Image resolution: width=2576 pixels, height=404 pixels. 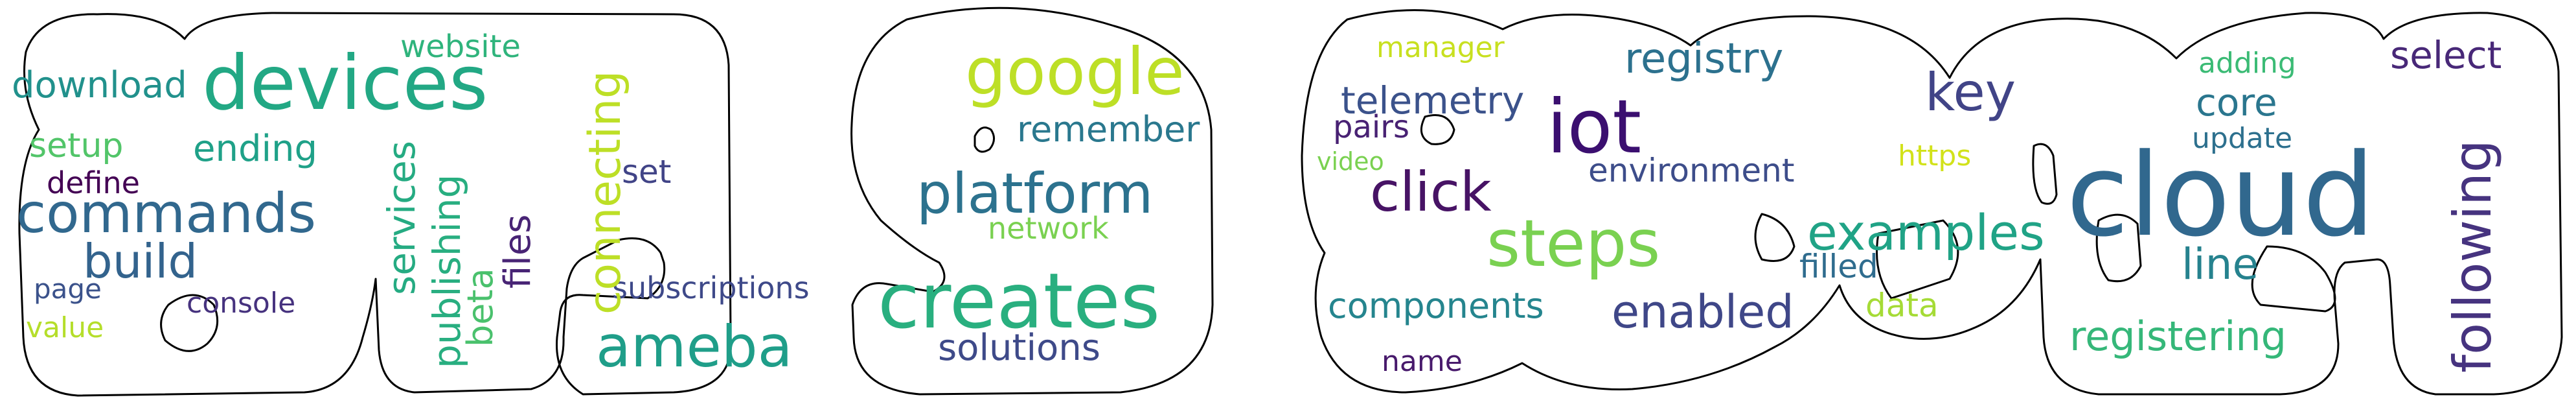 I want to click on word-google: google, so click(x=1075, y=72).